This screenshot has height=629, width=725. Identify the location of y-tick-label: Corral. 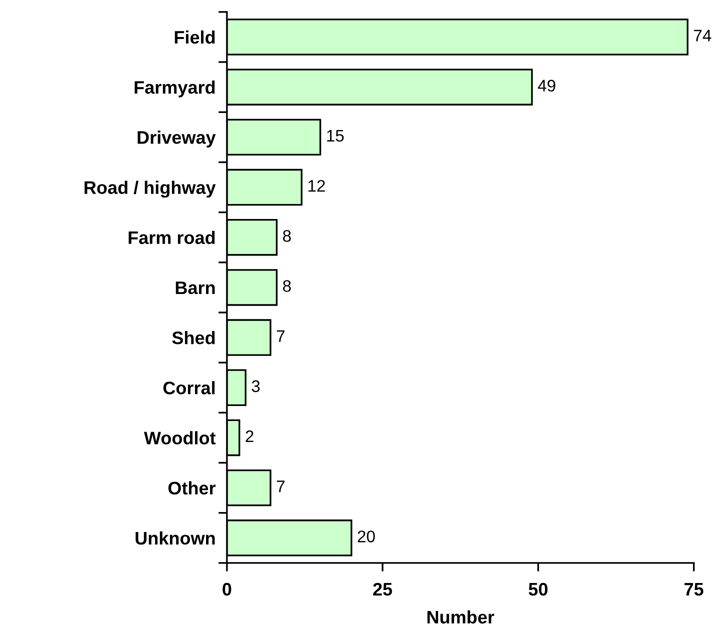
(189, 387).